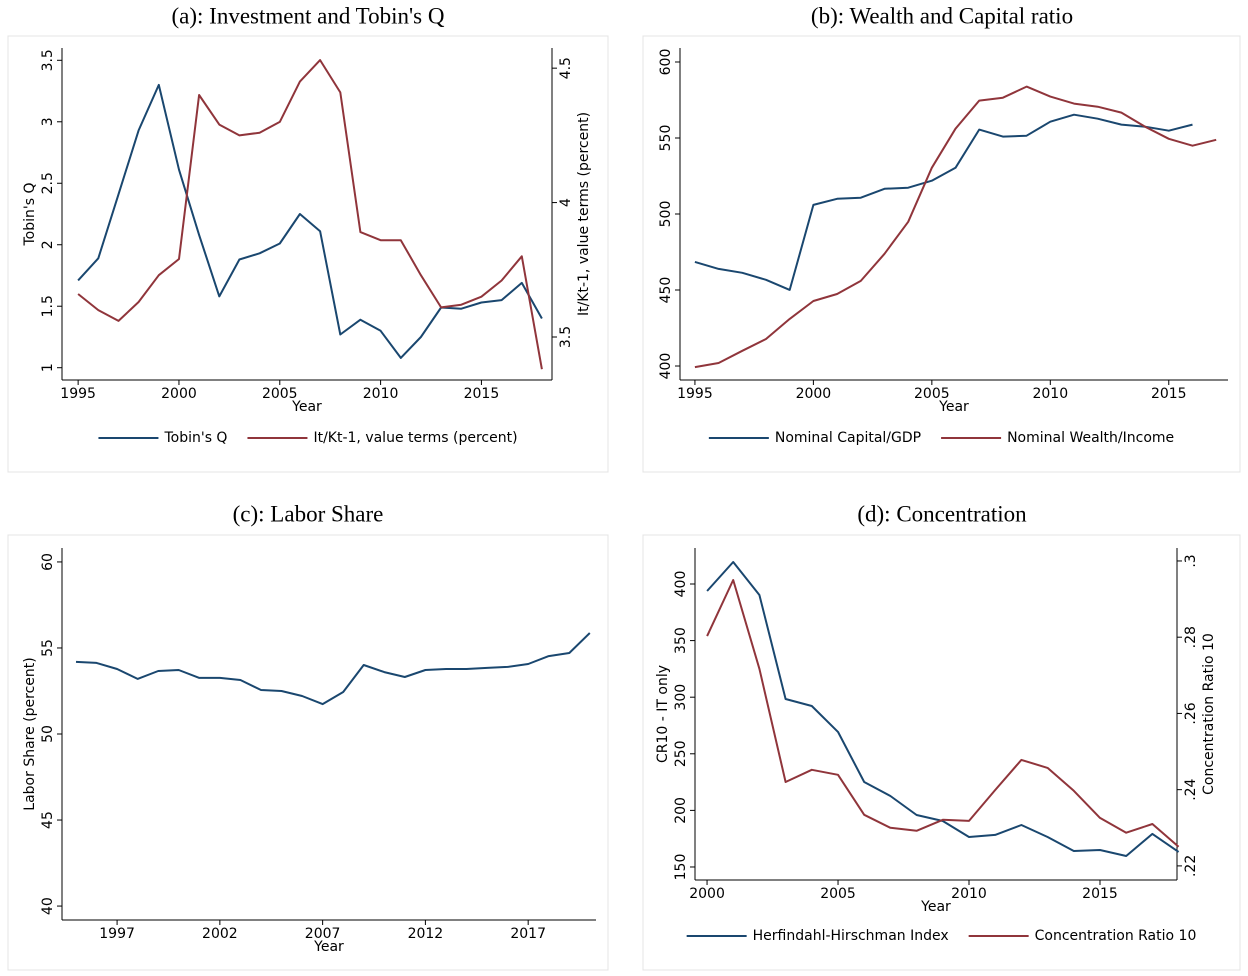  I want to click on legend-label: It/Kt-1, value terms (percent), so click(415, 438).